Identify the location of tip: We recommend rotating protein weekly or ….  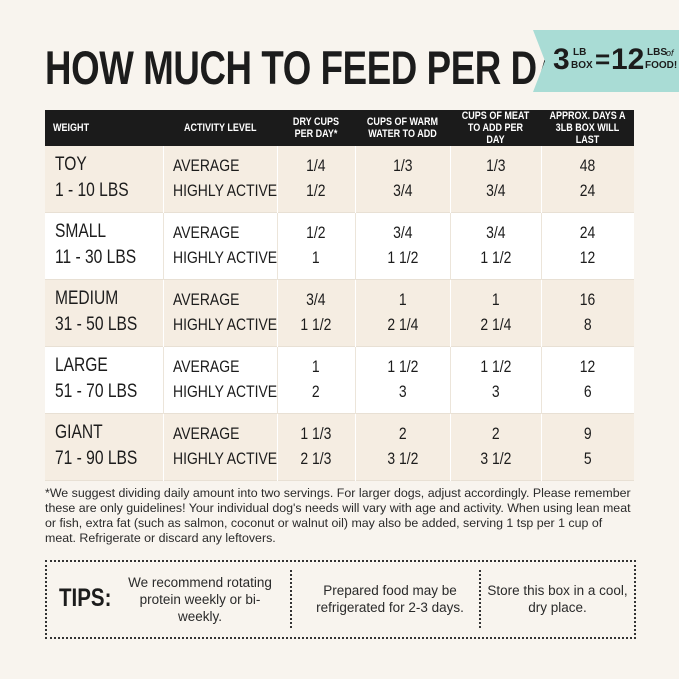
(200, 599).